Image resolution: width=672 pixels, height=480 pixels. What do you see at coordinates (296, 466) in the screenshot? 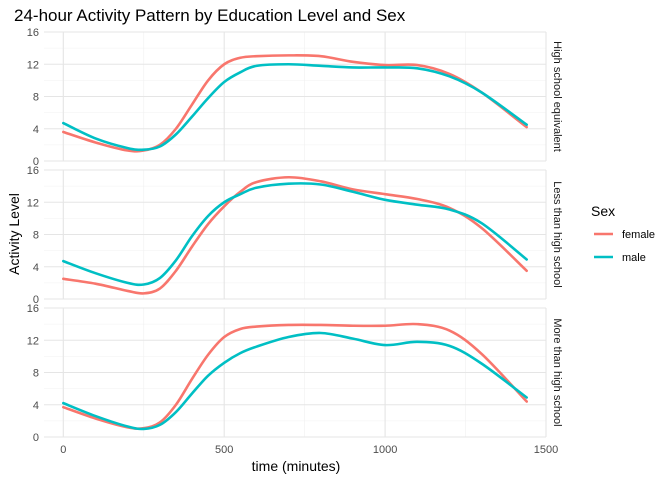
I see `x-axis-title: time (minutes)` at bounding box center [296, 466].